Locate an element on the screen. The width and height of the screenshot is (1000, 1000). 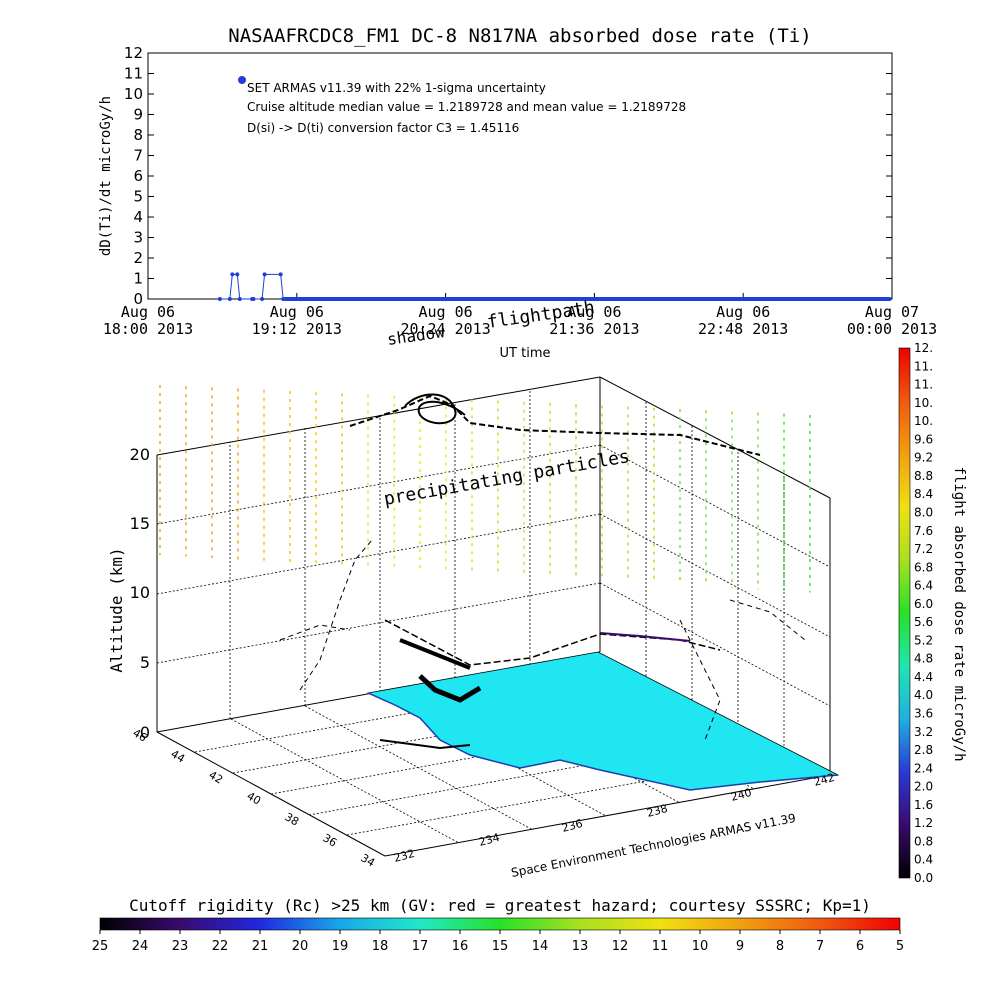
dose-tick-label: 9.6 is located at coordinates (923, 439).